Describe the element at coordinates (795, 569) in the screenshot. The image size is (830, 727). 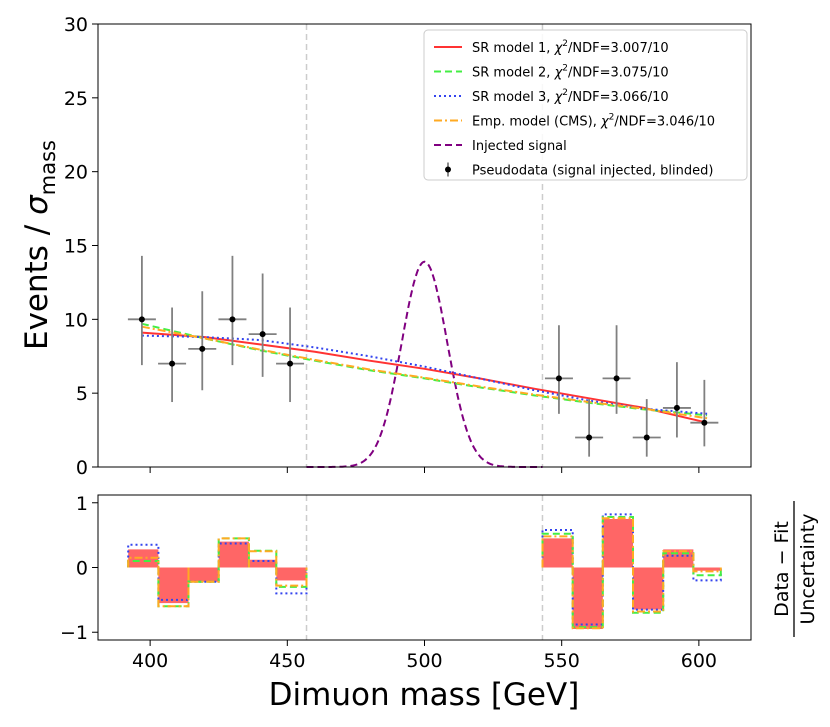
I see `y-axis-title-residual: Data − Fit Uncertainty` at that location.